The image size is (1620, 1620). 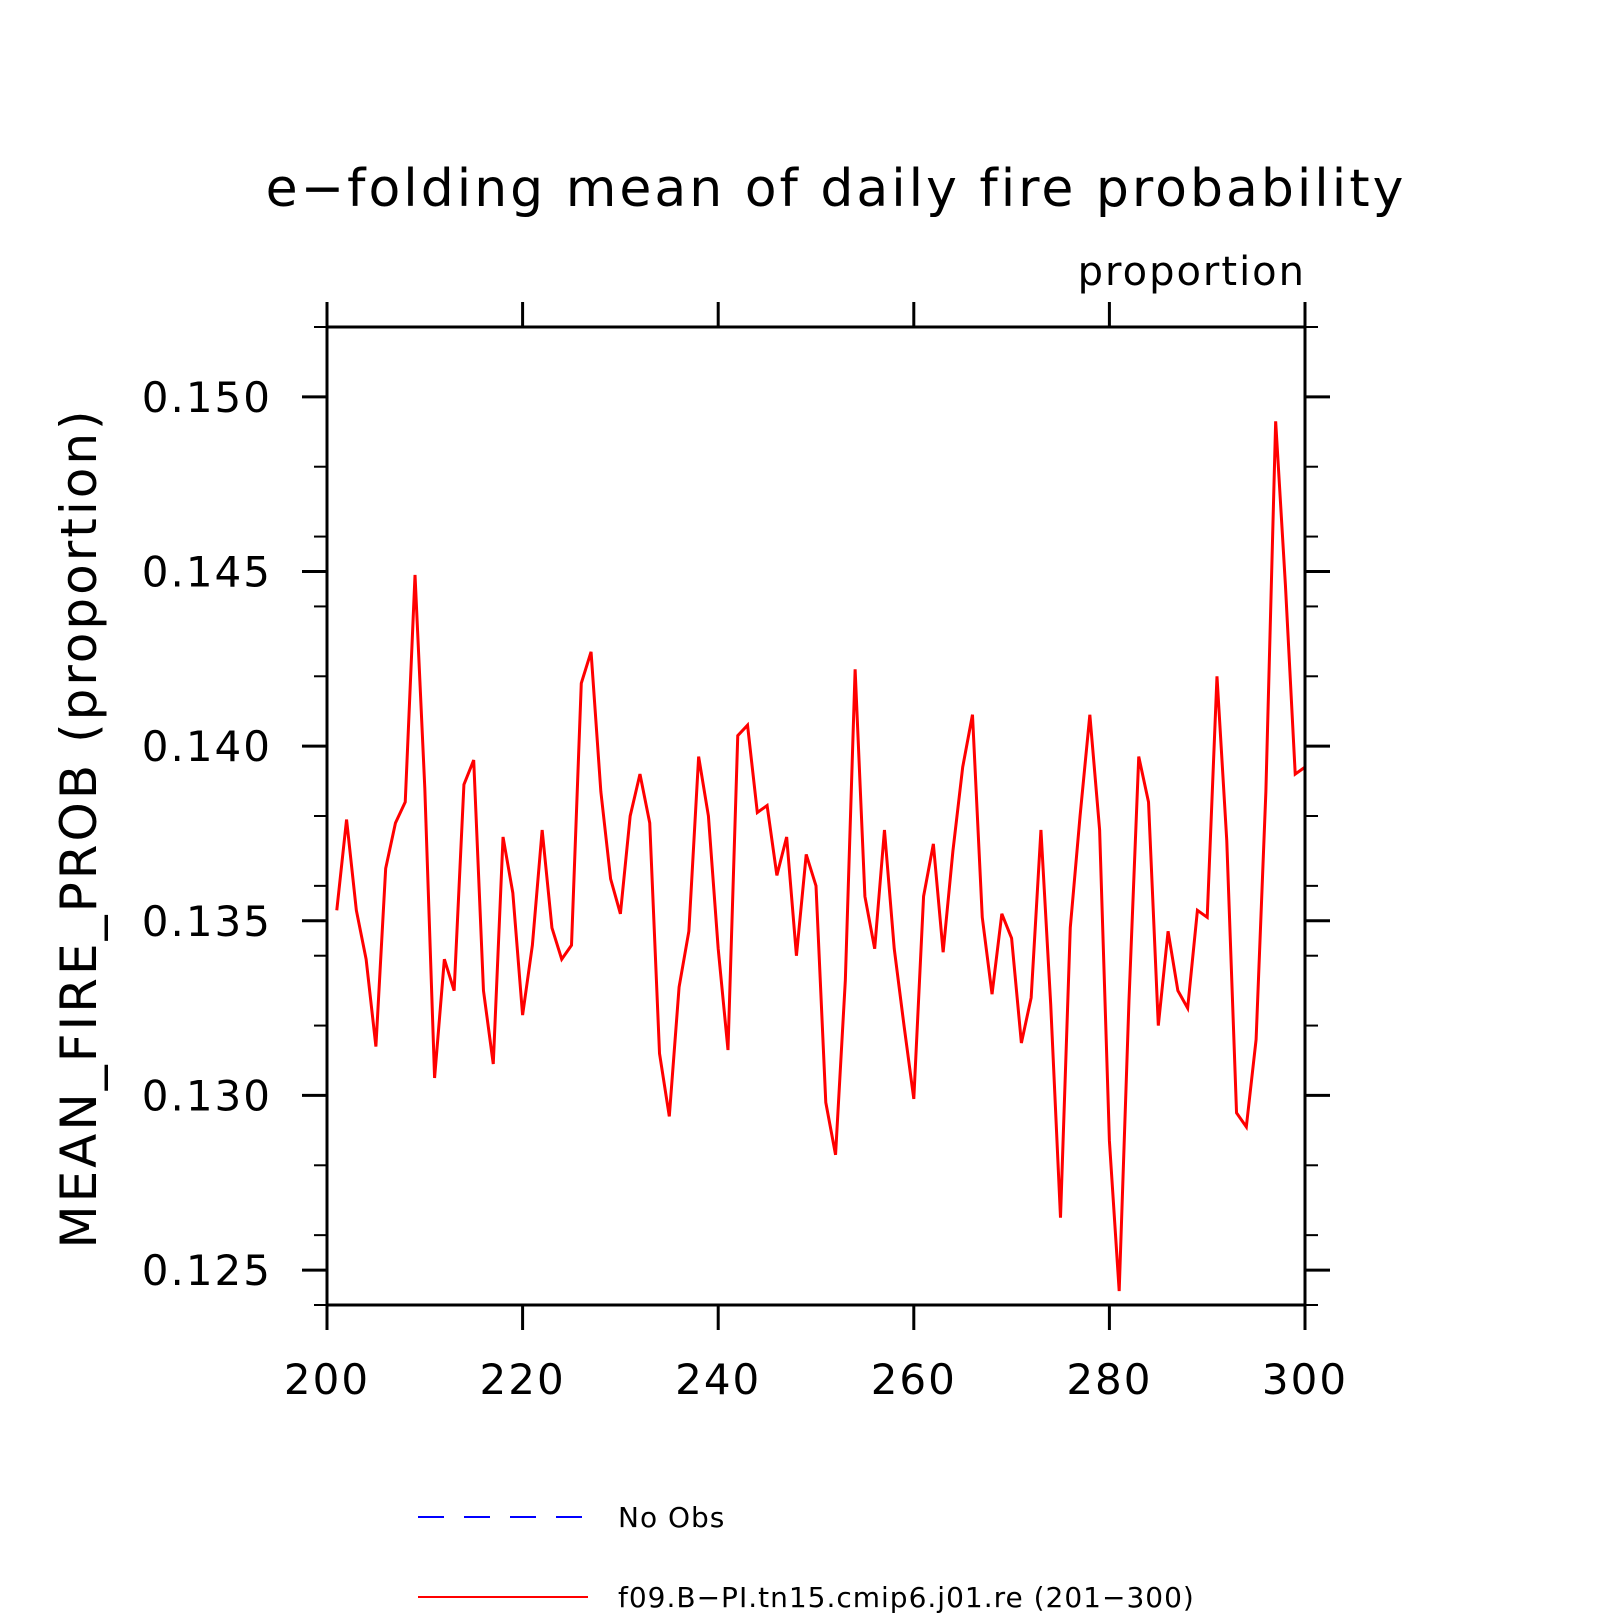 I want to click on legend-label-model: f09.B−PI.tn15.cmip6.j01.re (201−300), so click(x=906, y=1597).